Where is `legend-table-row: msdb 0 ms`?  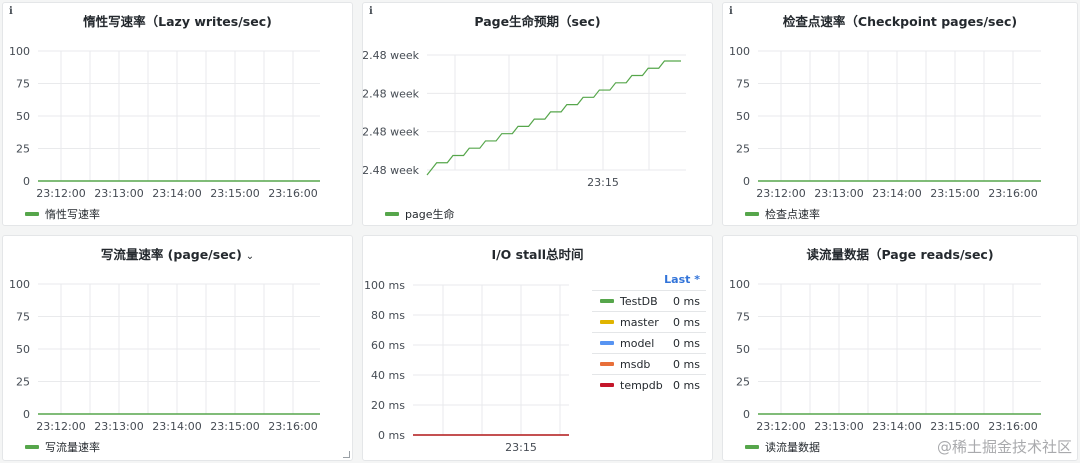 legend-table-row: msdb 0 ms is located at coordinates (649, 363).